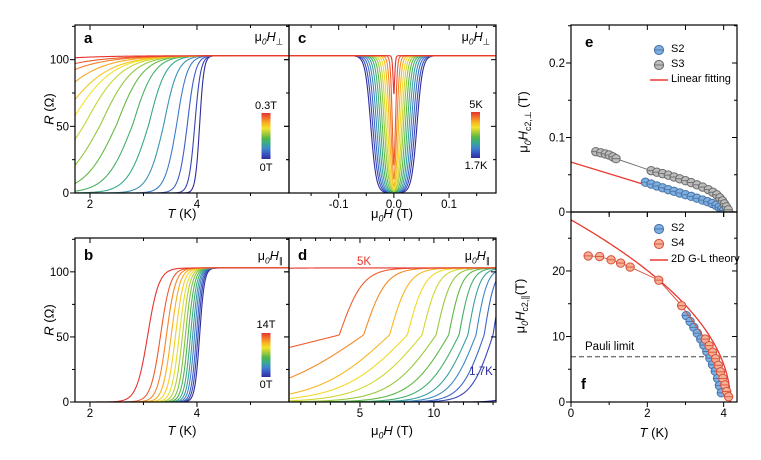 This screenshot has height=460, width=761. Describe the element at coordinates (90, 205) in the screenshot. I see `panel-a-x-tick-label: 2` at that location.